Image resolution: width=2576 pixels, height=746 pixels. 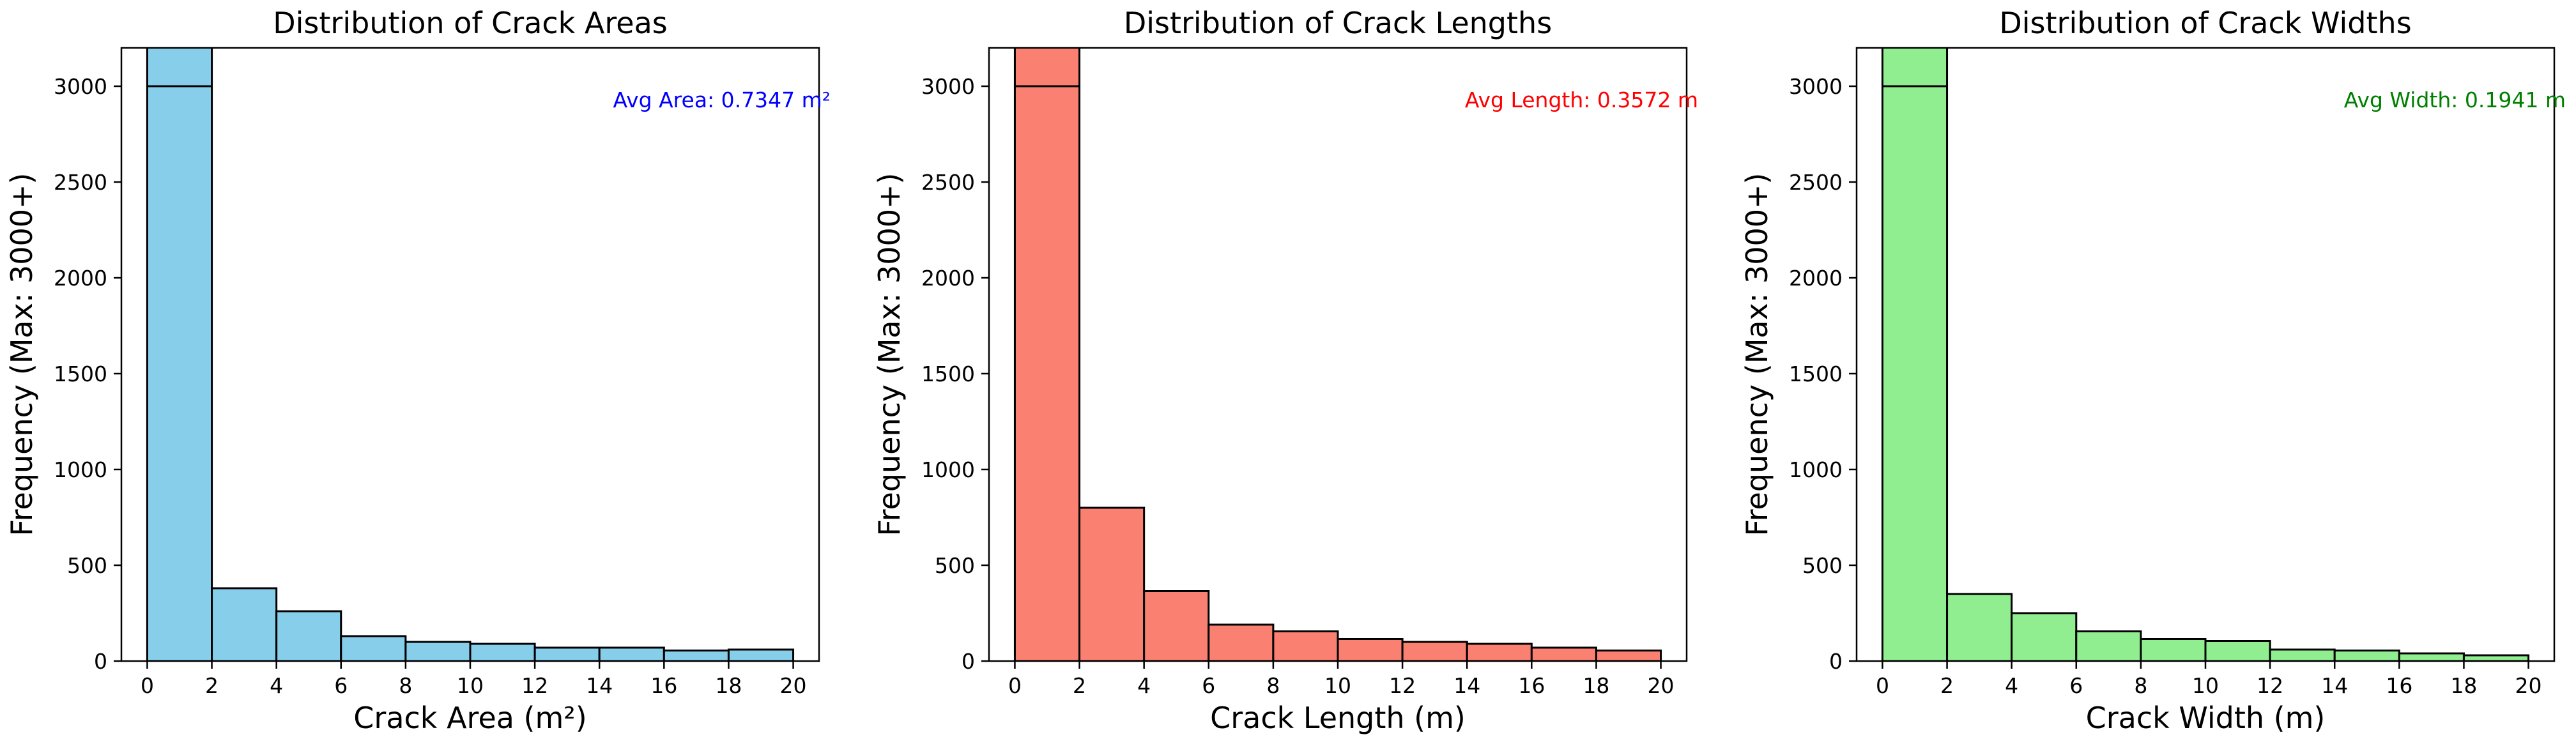 I want to click on chart-title: Distribution of Crack Lengths, so click(x=1338, y=23).